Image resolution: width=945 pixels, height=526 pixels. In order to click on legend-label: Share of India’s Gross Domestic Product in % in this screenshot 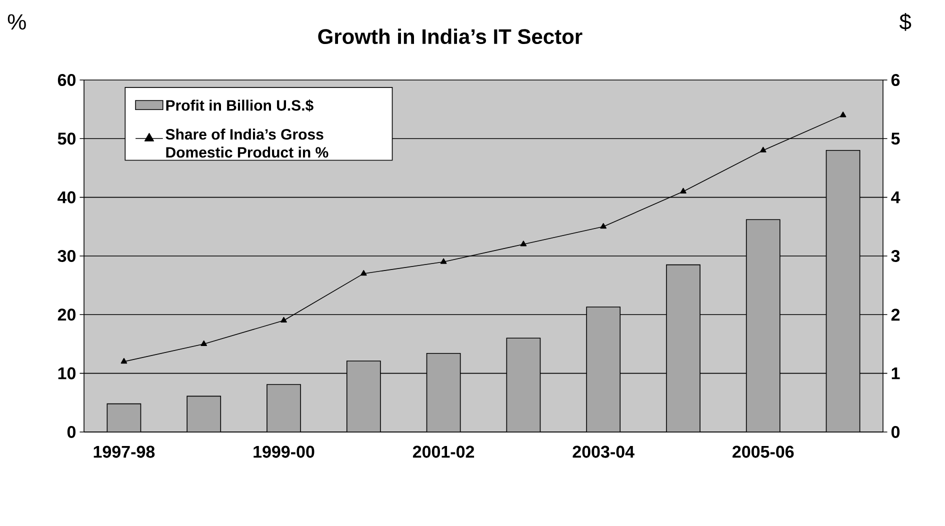, I will do `click(247, 143)`.